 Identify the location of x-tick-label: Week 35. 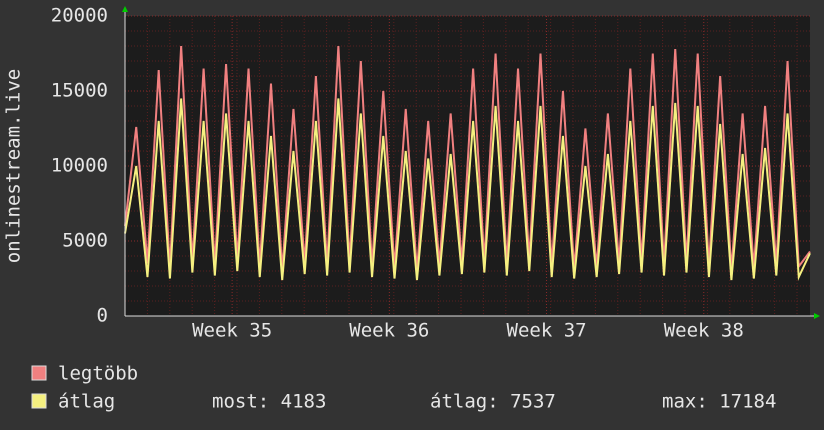
(232, 331).